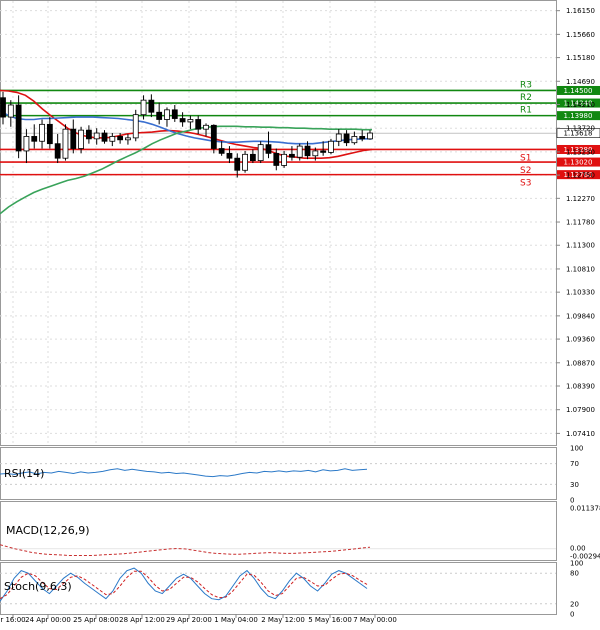 Image resolution: width=600 pixels, height=630 pixels. Describe the element at coordinates (186, 127) in the screenshot. I see `ma-line-ma-mid` at that location.